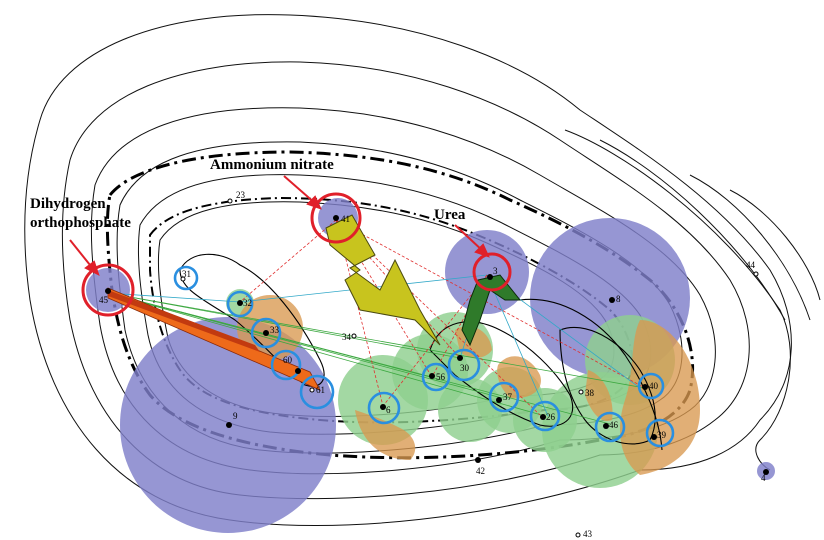  Describe the element at coordinates (495, 271) in the screenshot. I see `label-3: 3` at that location.